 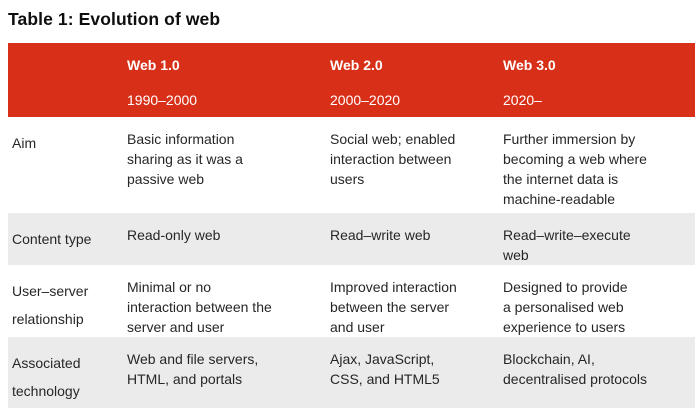 I want to click on row-label-associated-technology: Associated technology, so click(x=46, y=377).